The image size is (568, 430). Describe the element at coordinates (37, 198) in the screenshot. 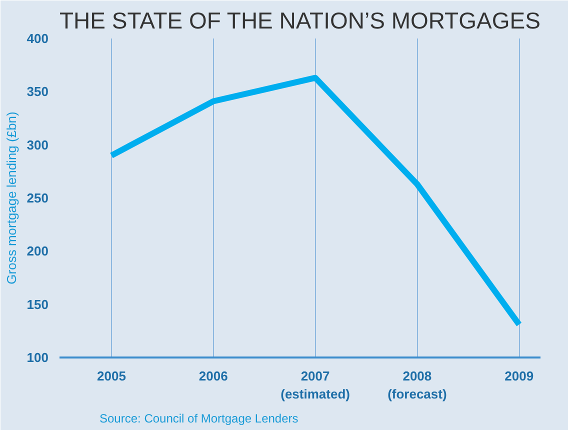

I see `y-tick-label: 250` at that location.